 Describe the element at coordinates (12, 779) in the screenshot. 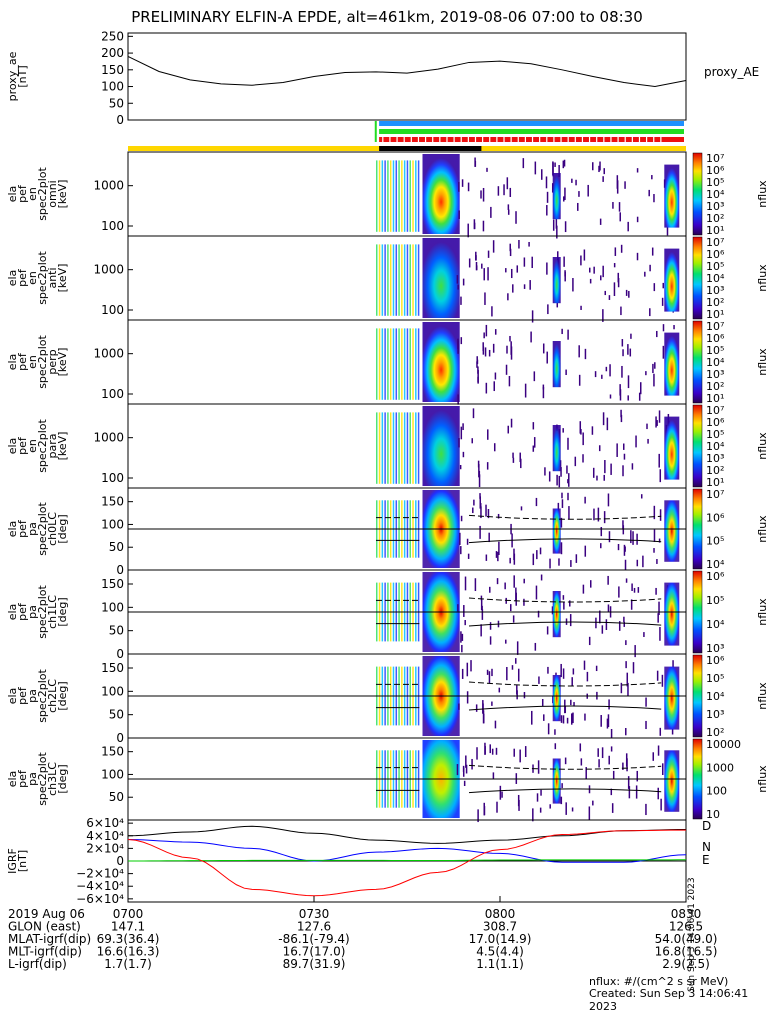

I see `ylabel-line: ela` at that location.